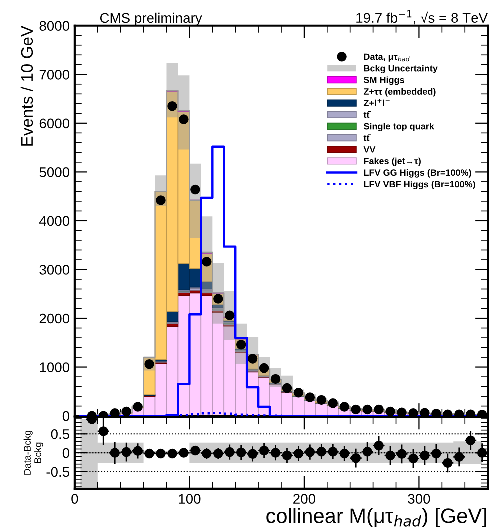 The height and width of the screenshot is (528, 493). I want to click on y-tick-label: 4000, so click(55, 221).